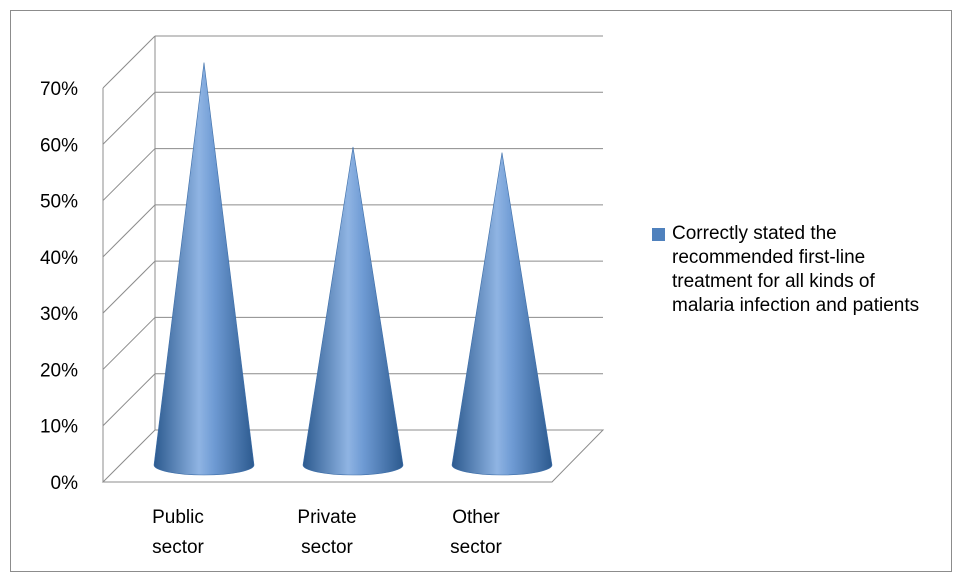  I want to click on x-category-label: Private sector, so click(326, 532).